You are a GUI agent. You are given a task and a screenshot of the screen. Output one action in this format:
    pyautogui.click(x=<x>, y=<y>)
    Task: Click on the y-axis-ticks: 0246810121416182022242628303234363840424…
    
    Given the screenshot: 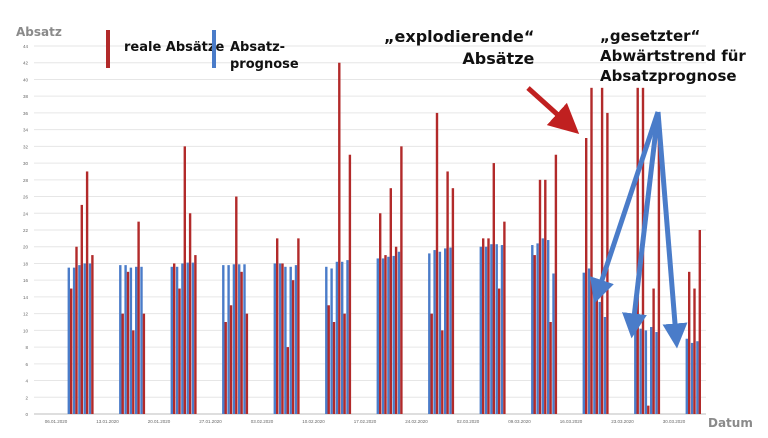 What is the action you would take?
    pyautogui.click(x=26, y=230)
    